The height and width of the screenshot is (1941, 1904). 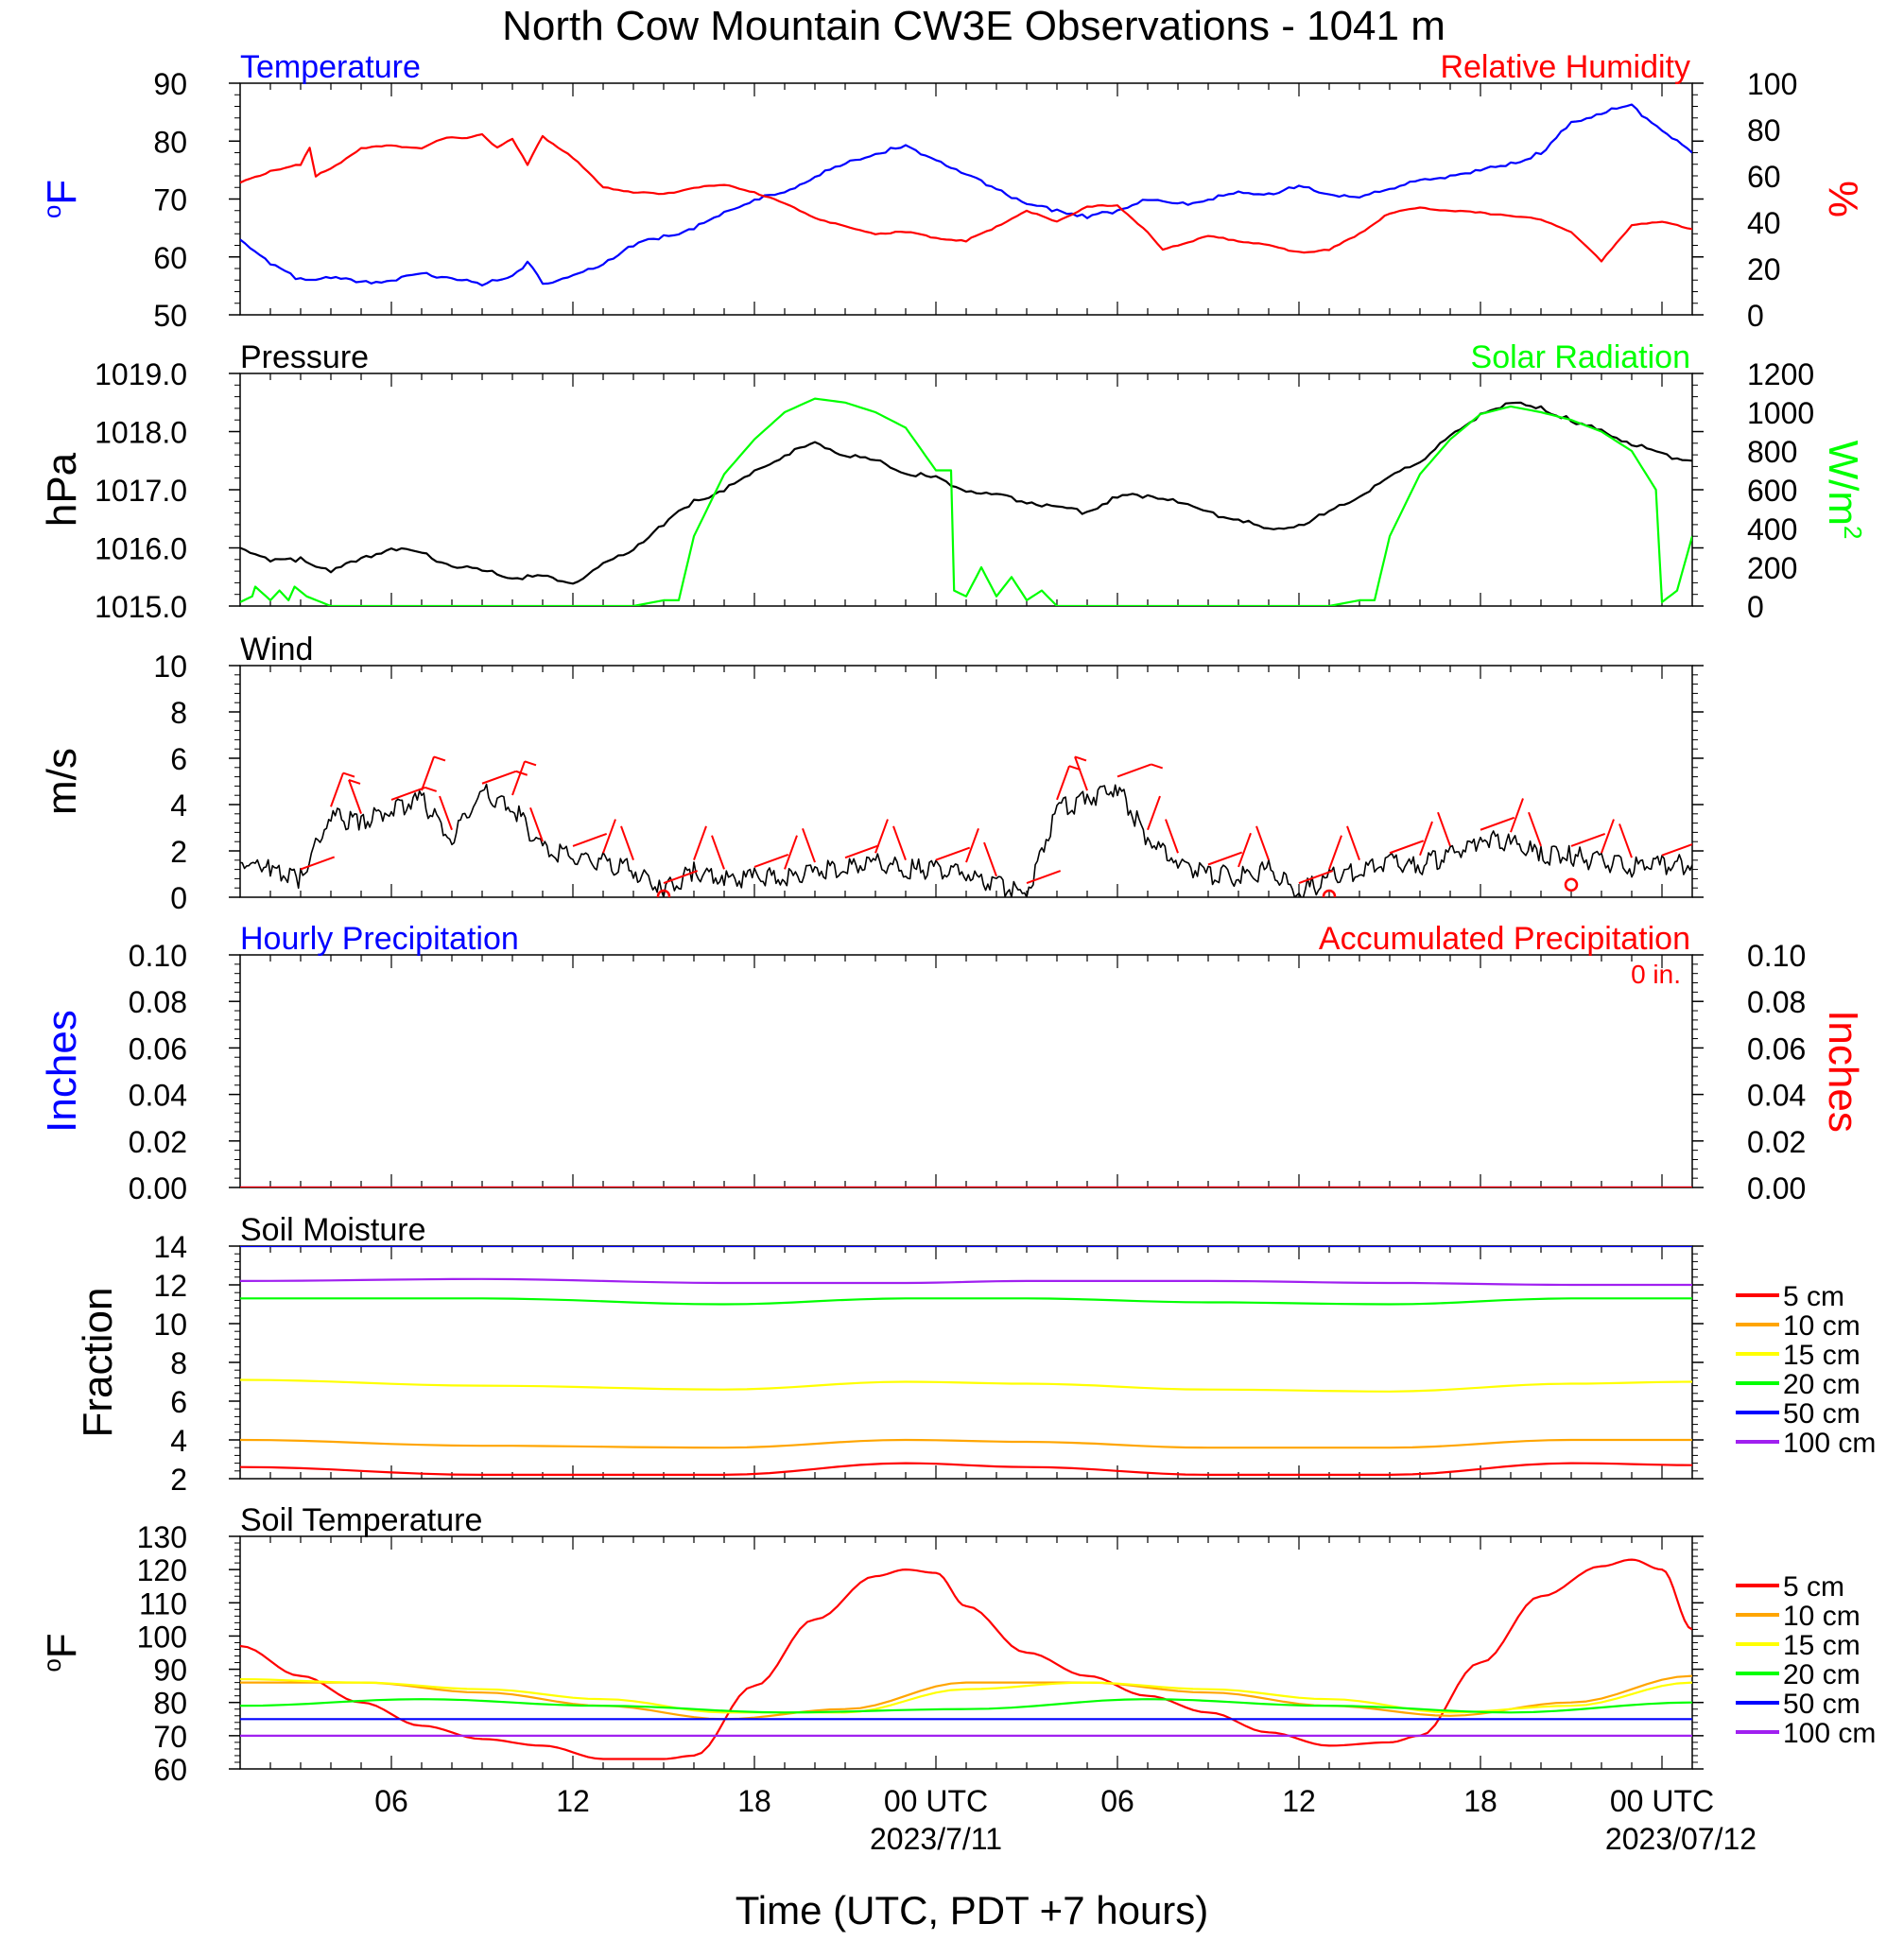 What do you see at coordinates (170, 1770) in the screenshot?
I see `y-tick-label-left: 60` at bounding box center [170, 1770].